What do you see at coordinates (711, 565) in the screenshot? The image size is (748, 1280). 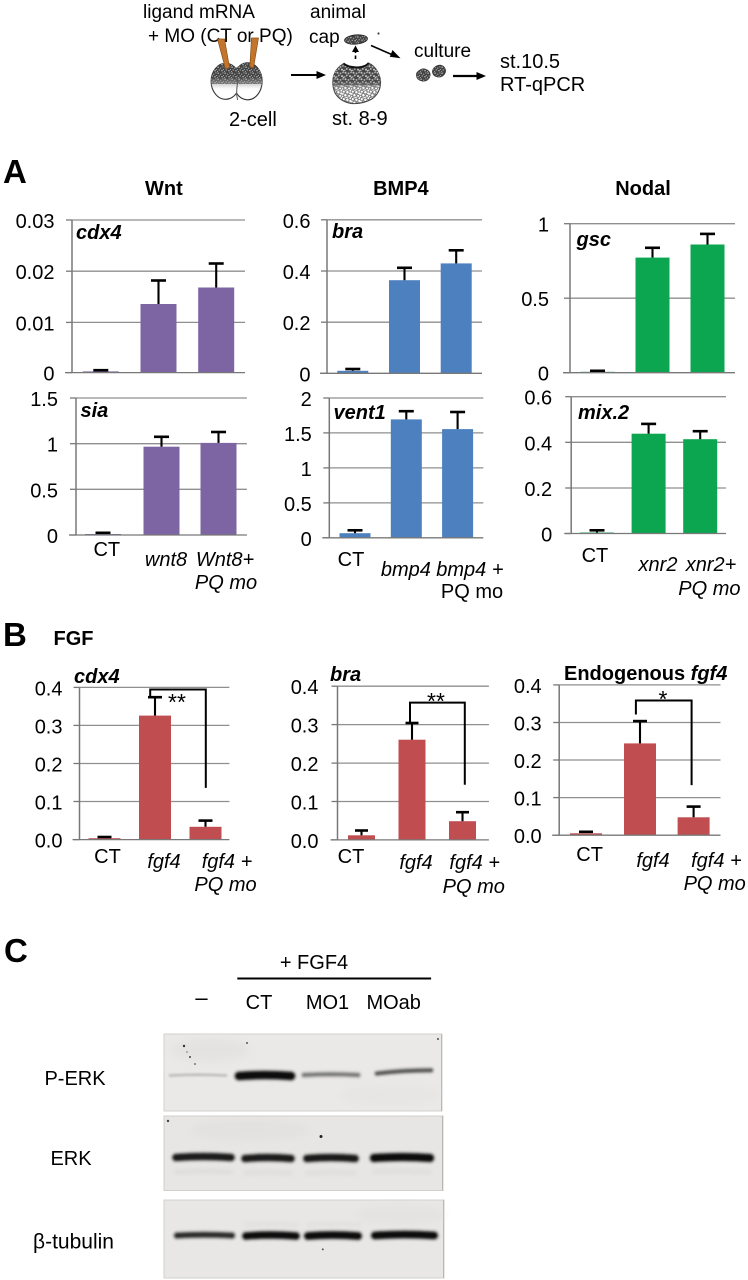 I see `svg-text: xnr2+` at bounding box center [711, 565].